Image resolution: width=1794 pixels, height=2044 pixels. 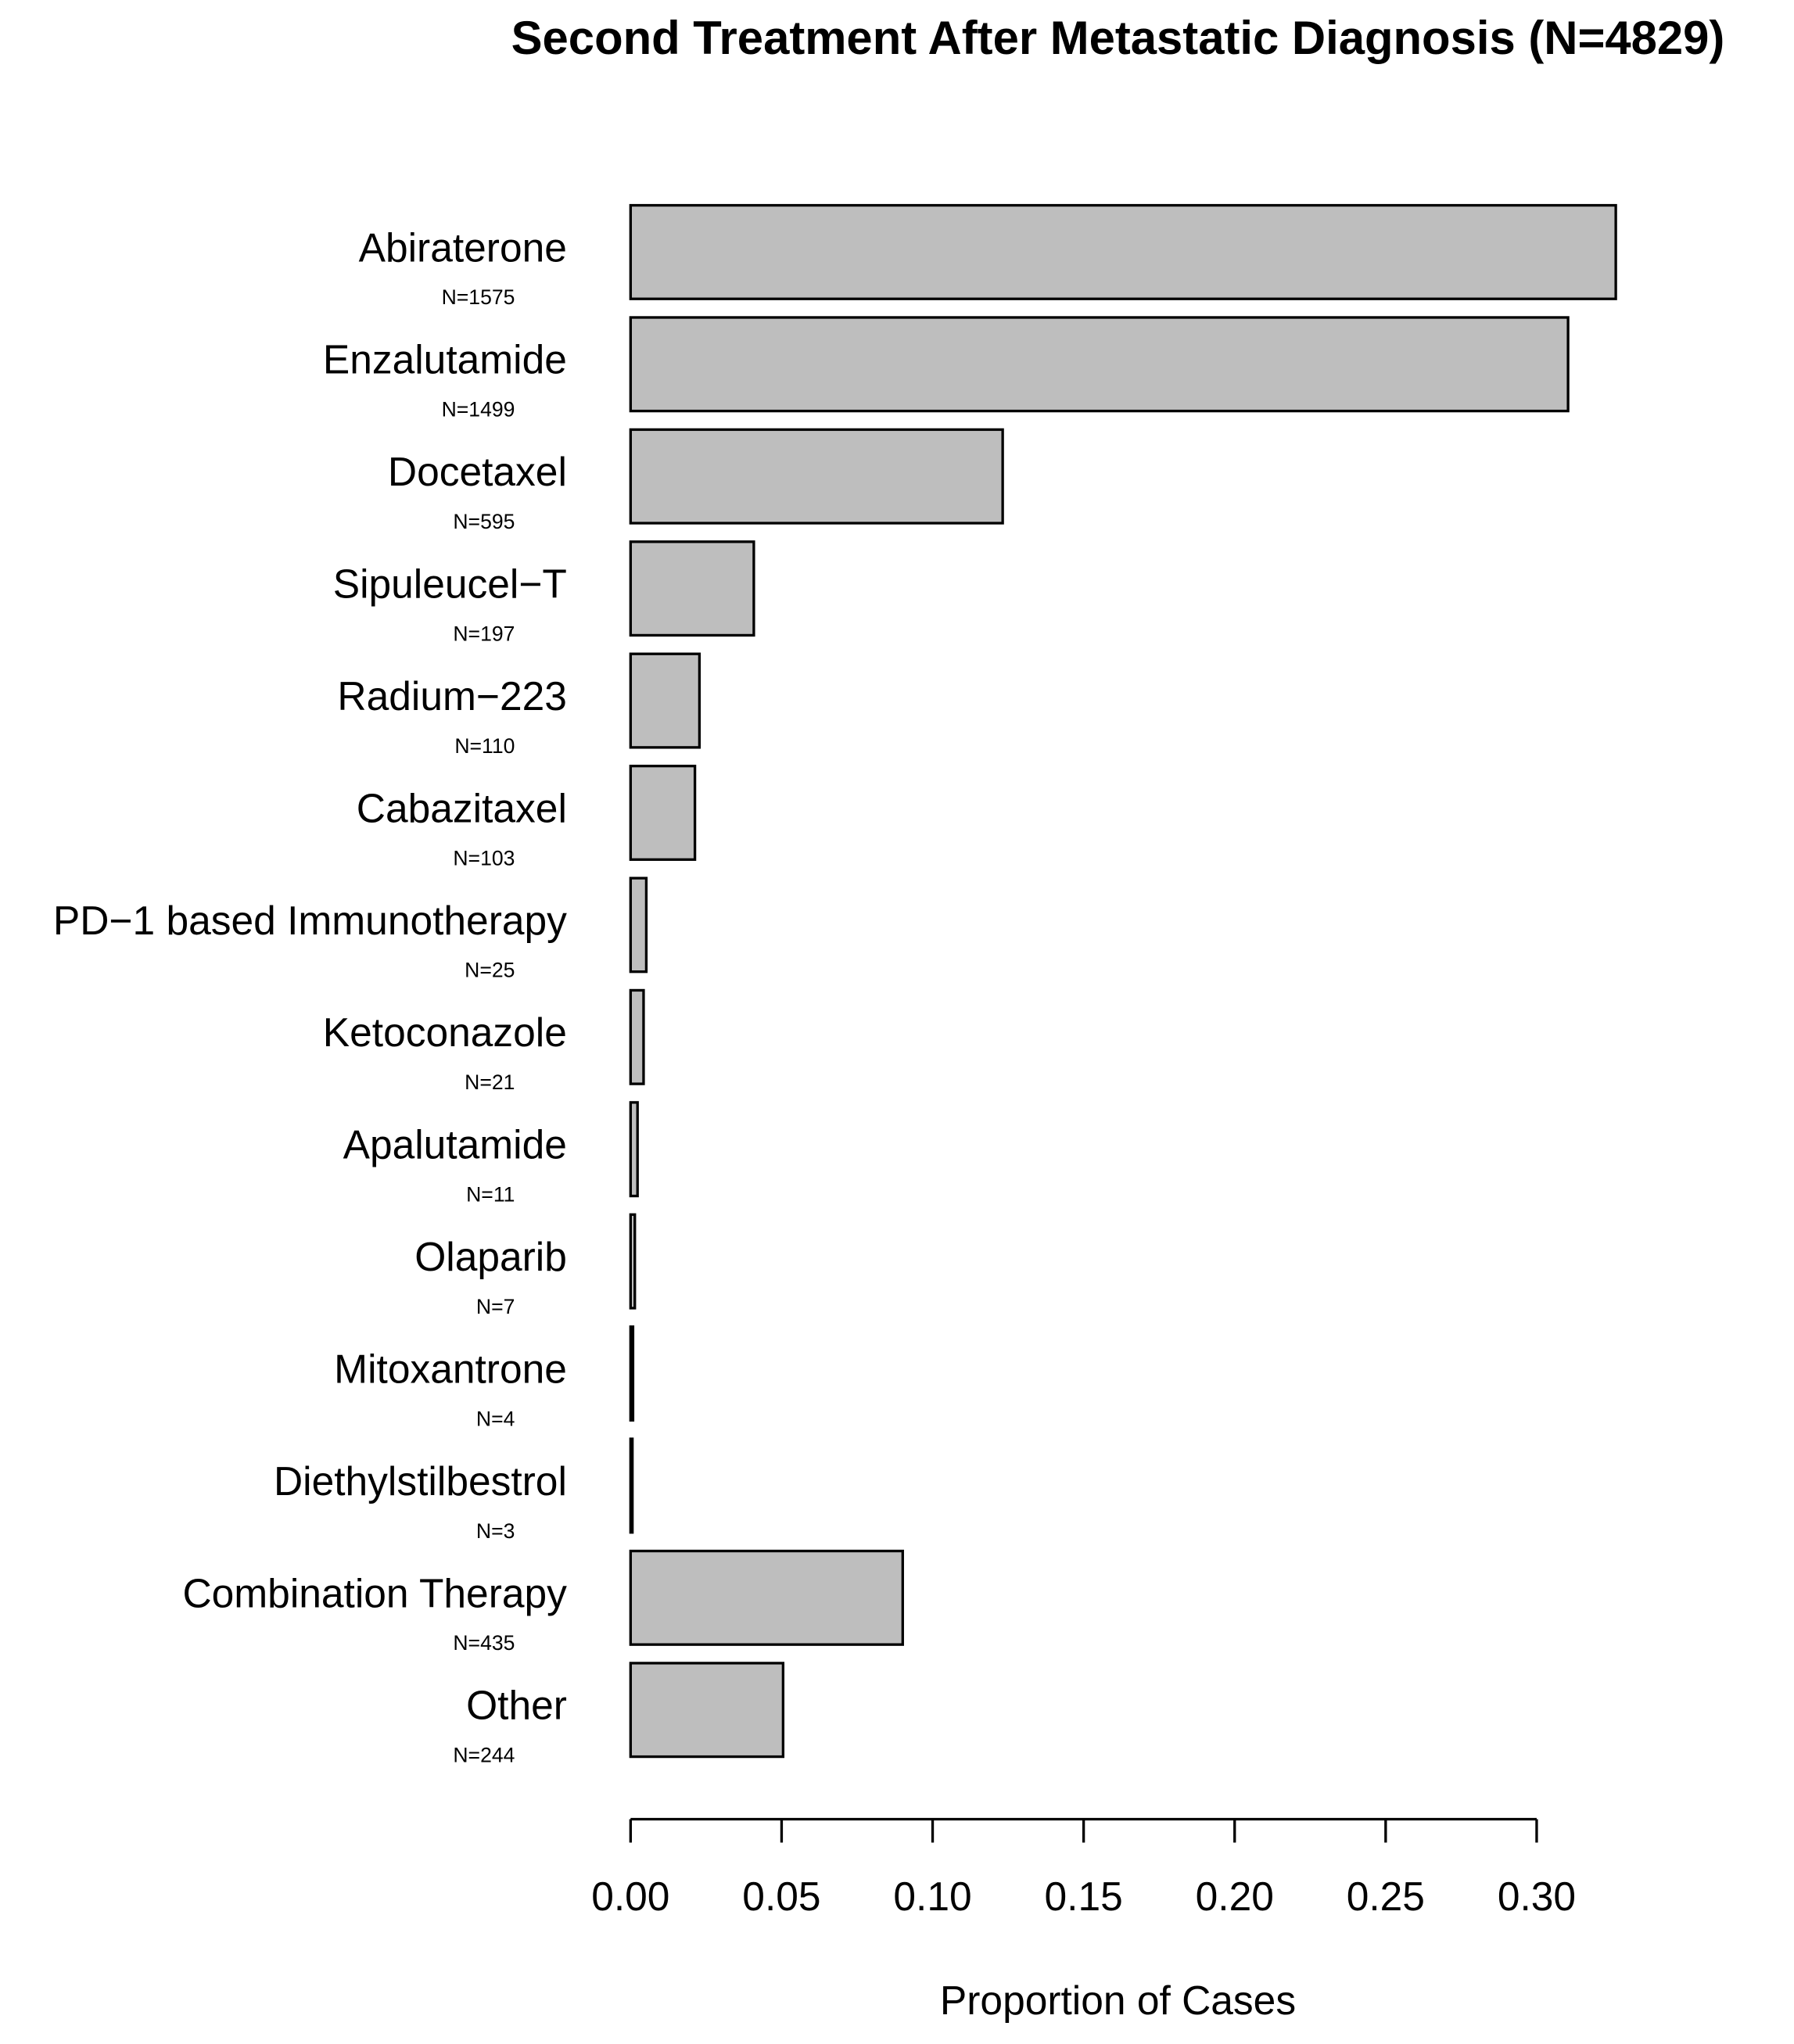 What do you see at coordinates (463, 247) in the screenshot?
I see `category-label: Abiraterone` at bounding box center [463, 247].